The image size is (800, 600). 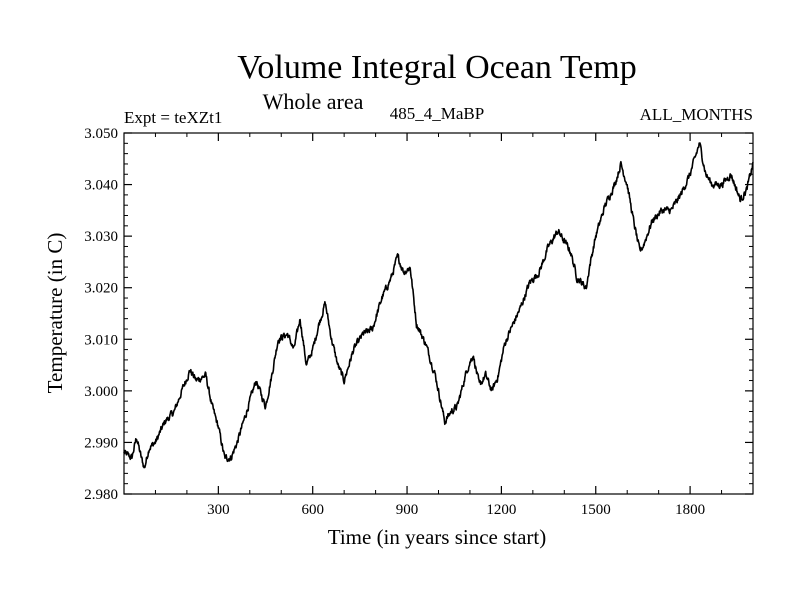 I want to click on x-tick-label: 300, so click(x=218, y=510).